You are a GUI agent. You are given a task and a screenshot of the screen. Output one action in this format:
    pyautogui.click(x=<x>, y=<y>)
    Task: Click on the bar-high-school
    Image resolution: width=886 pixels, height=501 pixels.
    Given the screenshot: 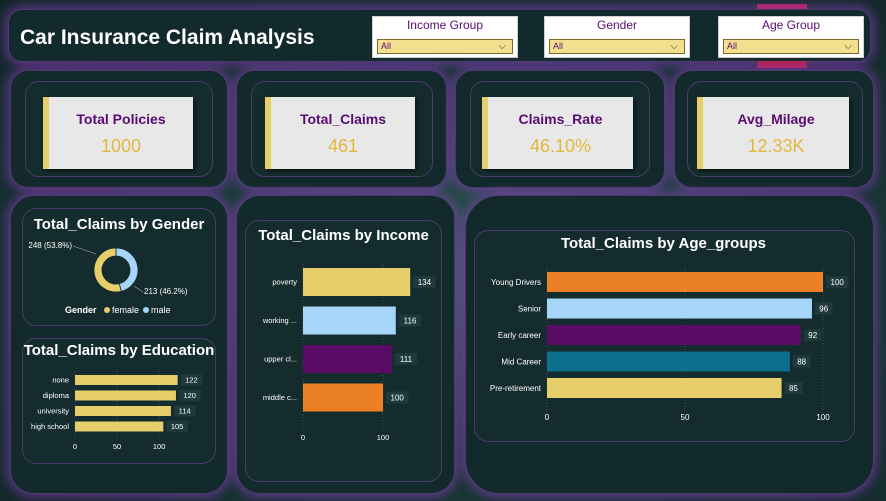 What is the action you would take?
    pyautogui.click(x=119, y=426)
    